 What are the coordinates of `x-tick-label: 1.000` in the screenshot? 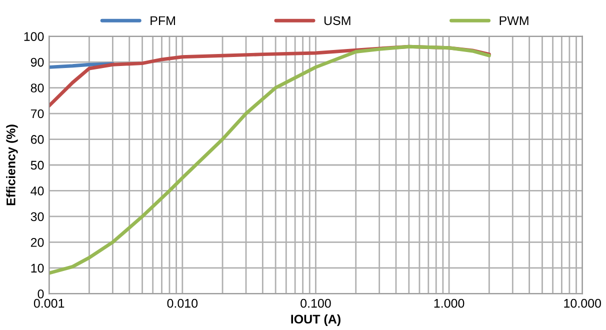 It's located at (449, 303).